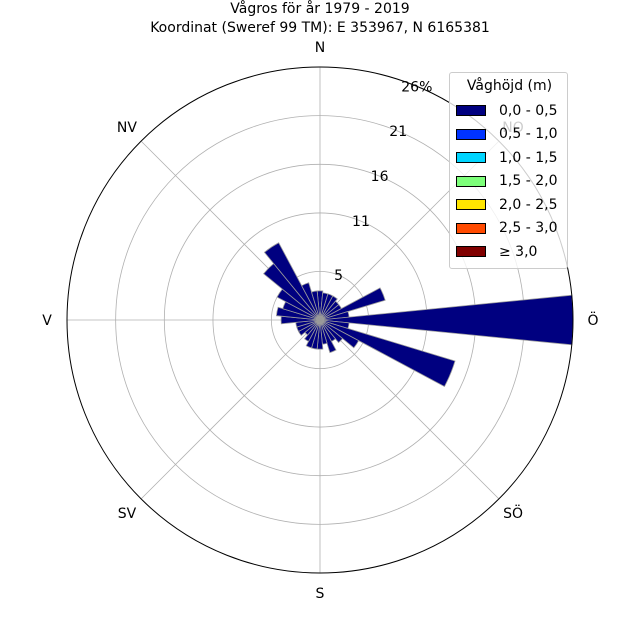  Describe the element at coordinates (518, 251) in the screenshot. I see `legend-label: ≥ 3,0` at that location.